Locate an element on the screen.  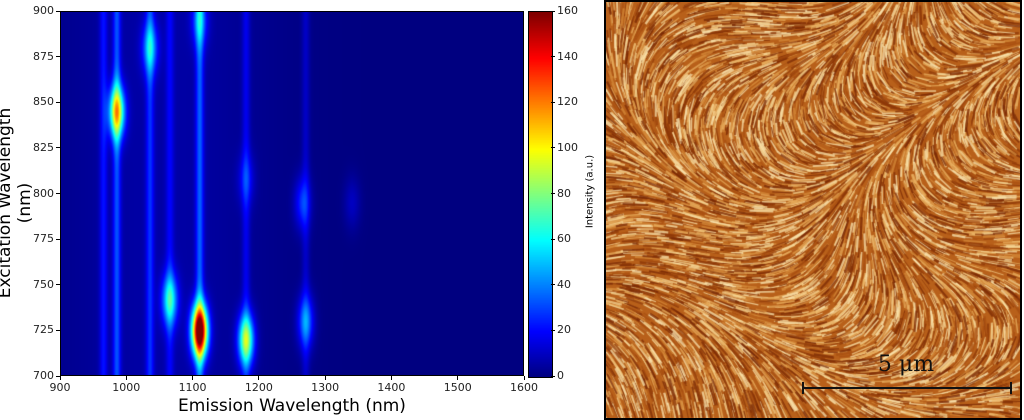
colorbar-tick-label: 120 is located at coordinates (567, 102).